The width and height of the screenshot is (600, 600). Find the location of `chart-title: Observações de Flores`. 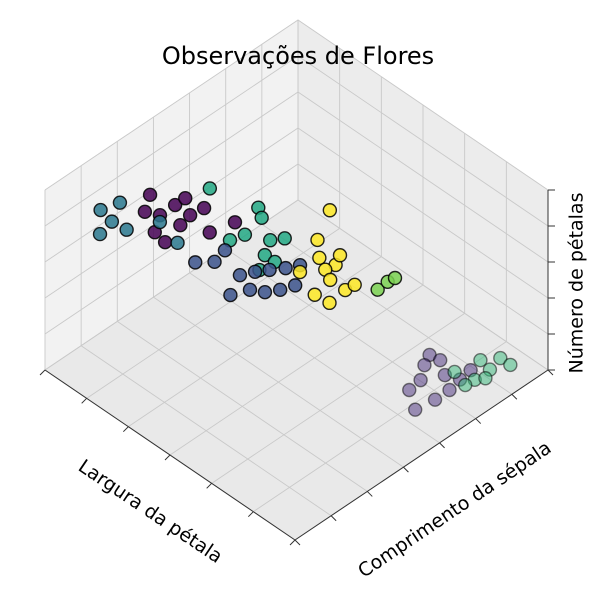

chart-title: Observações de Flores is located at coordinates (298, 56).